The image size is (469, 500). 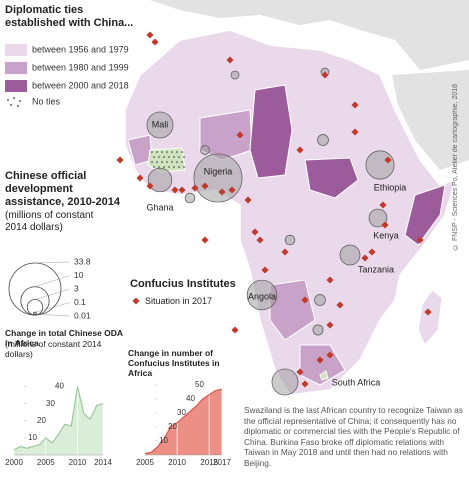 I want to click on legend-label: No ties, so click(x=46, y=101).